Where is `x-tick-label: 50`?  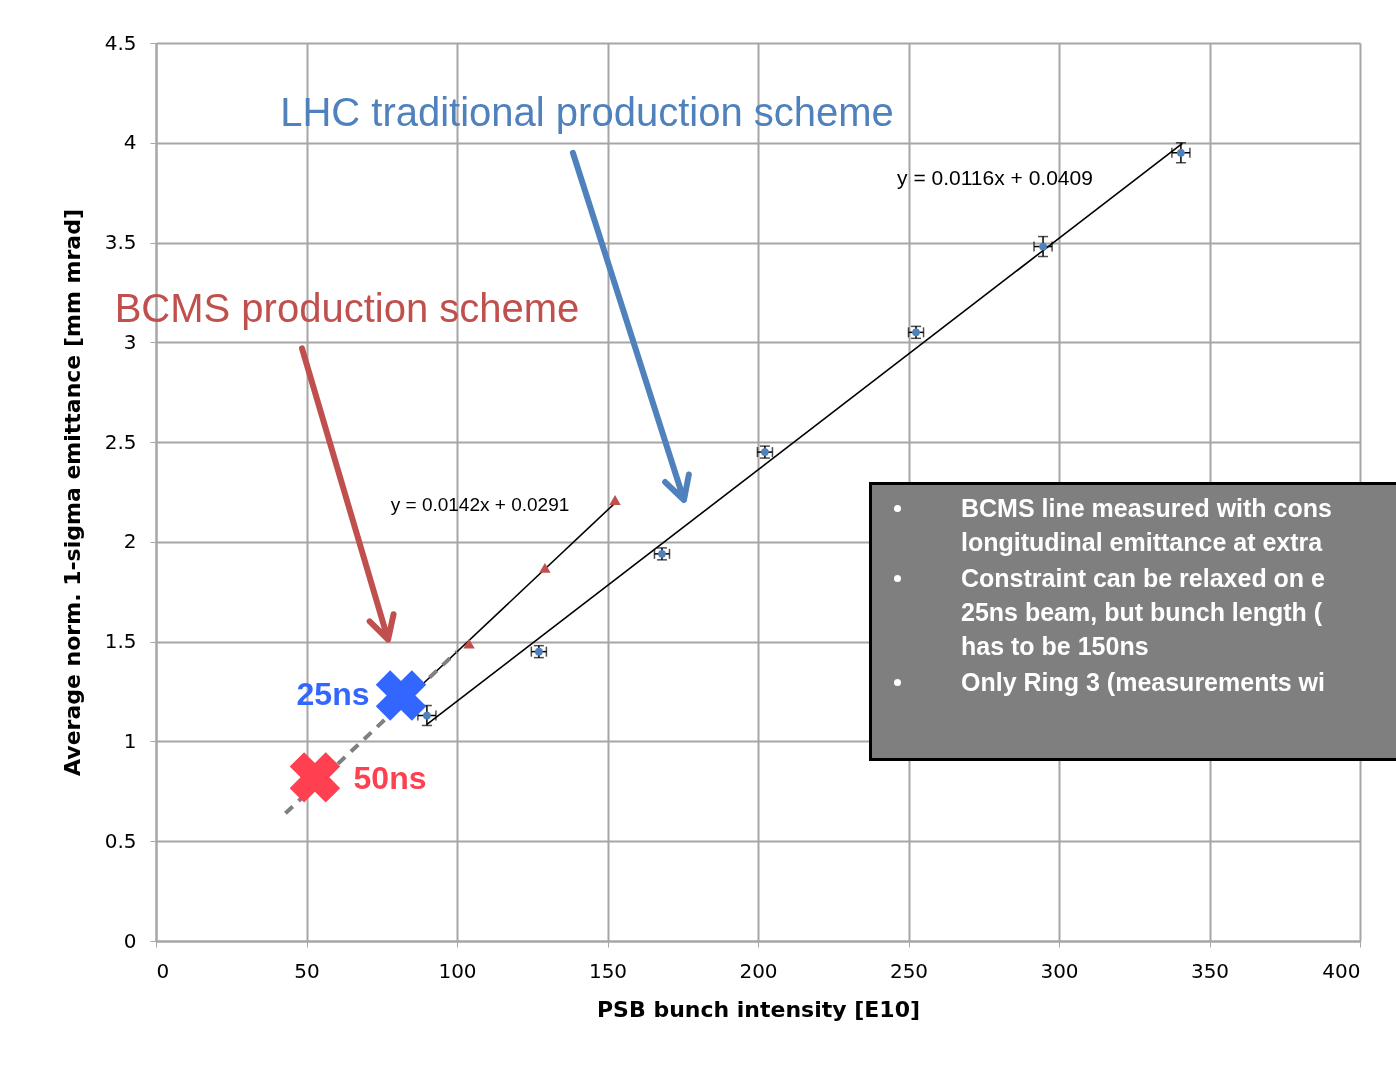
x-tick-label: 50 is located at coordinates (307, 970).